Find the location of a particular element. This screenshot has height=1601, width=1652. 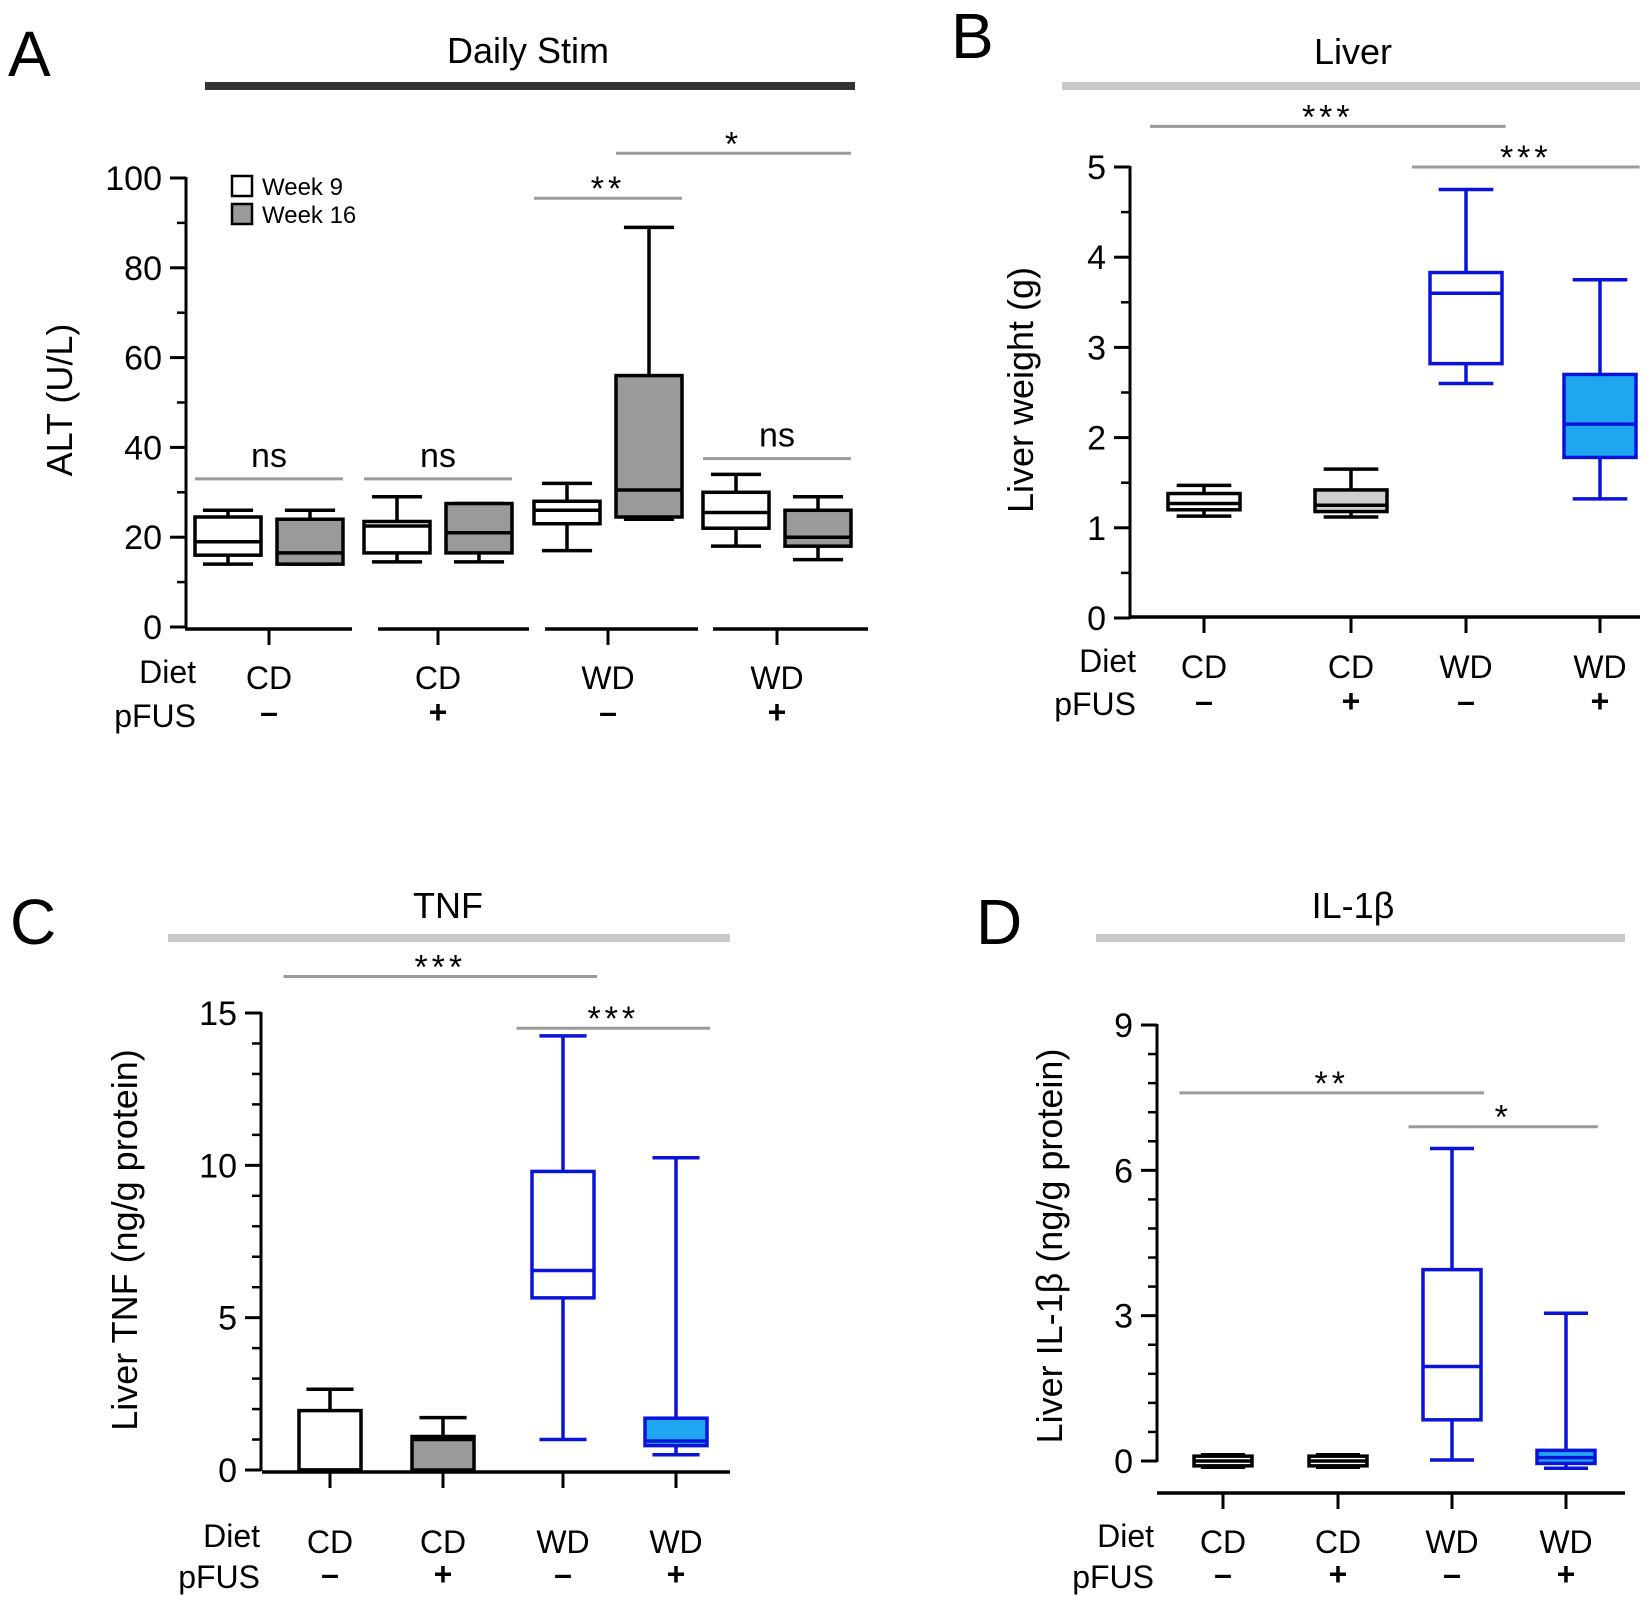

panel-letter: B is located at coordinates (972, 36).